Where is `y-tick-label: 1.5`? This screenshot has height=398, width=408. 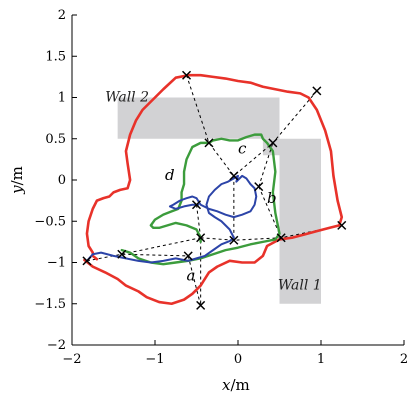
y-tick-label: 1.5 is located at coordinates (55, 56).